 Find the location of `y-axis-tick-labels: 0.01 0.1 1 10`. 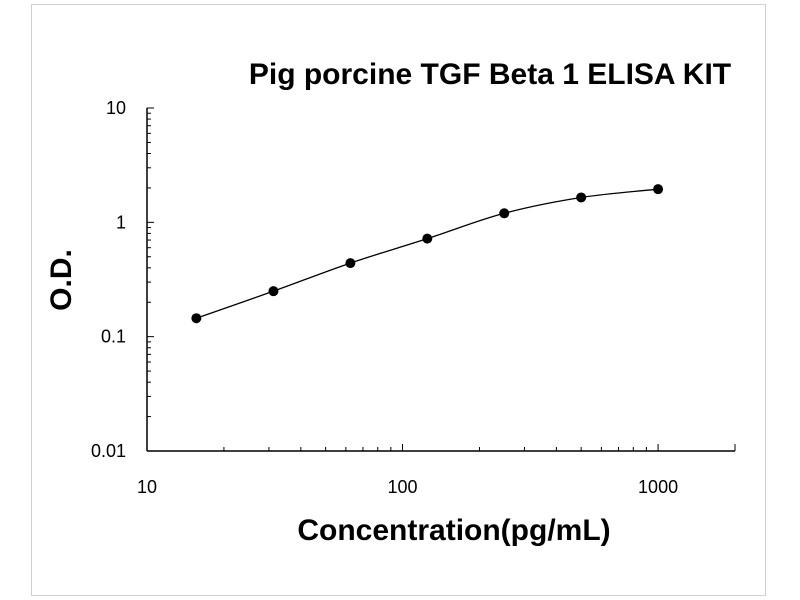

y-axis-tick-labels: 0.01 0.1 1 10 is located at coordinates (108, 279).